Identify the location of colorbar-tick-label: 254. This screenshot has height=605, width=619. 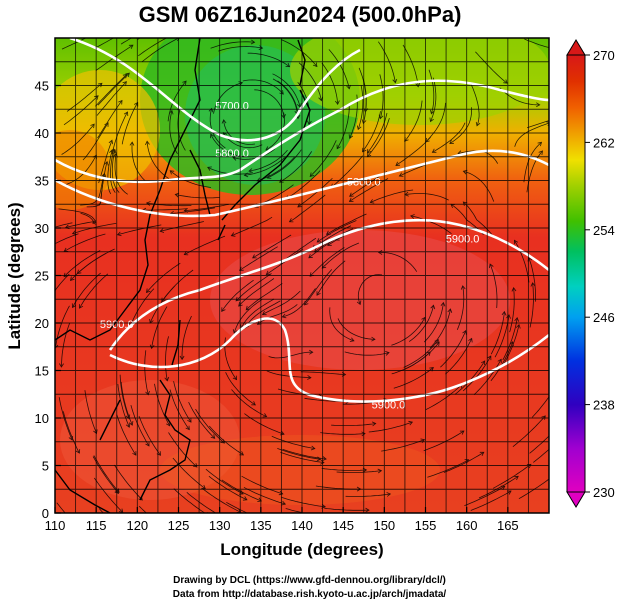
(604, 230).